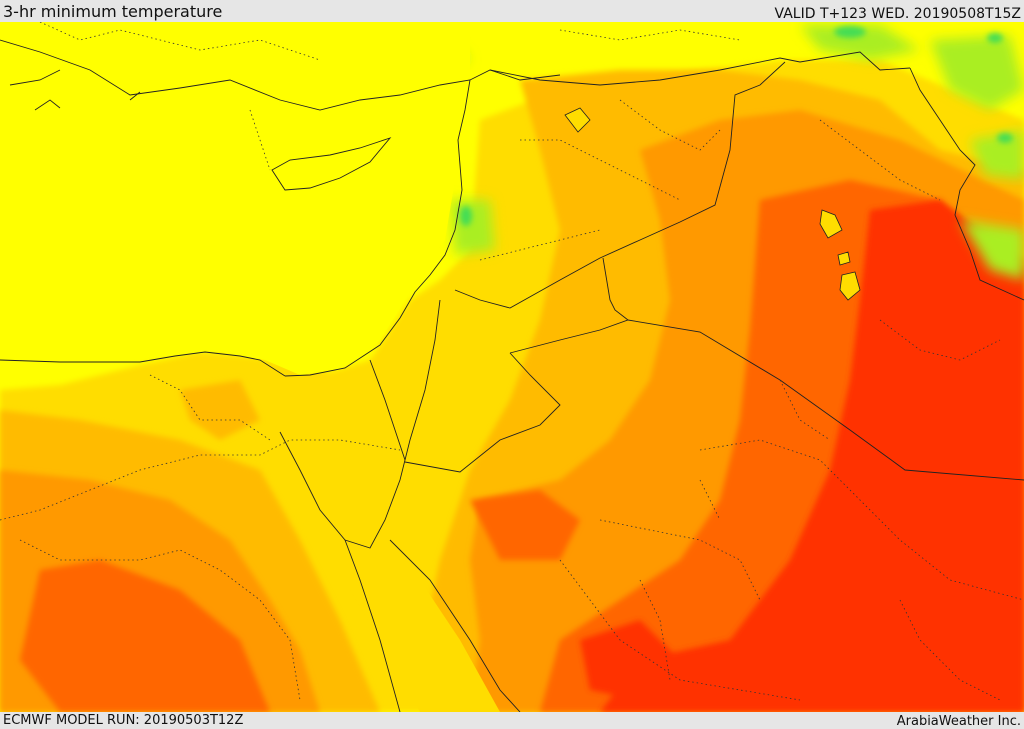  What do you see at coordinates (897, 14) in the screenshot?
I see `valid-time: VALID T+123 WED. 20190508T15Z` at bounding box center [897, 14].